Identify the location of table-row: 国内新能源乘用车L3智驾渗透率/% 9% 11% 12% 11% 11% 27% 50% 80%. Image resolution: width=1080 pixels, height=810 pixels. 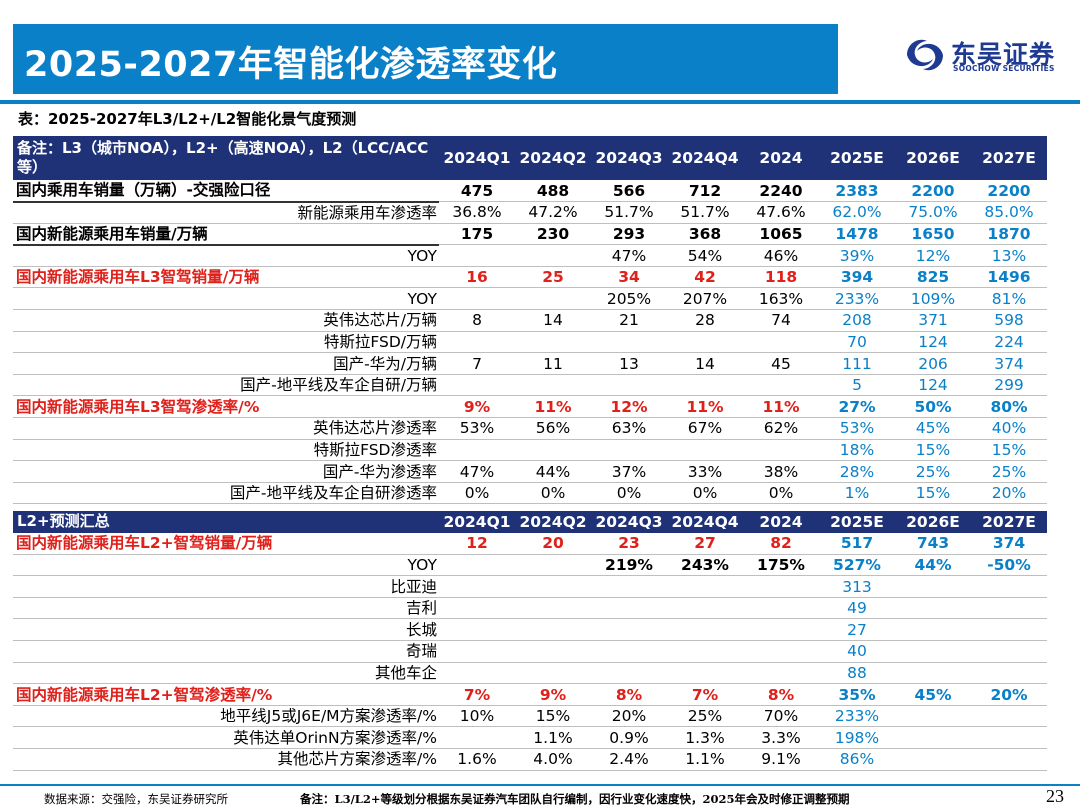
(530, 407).